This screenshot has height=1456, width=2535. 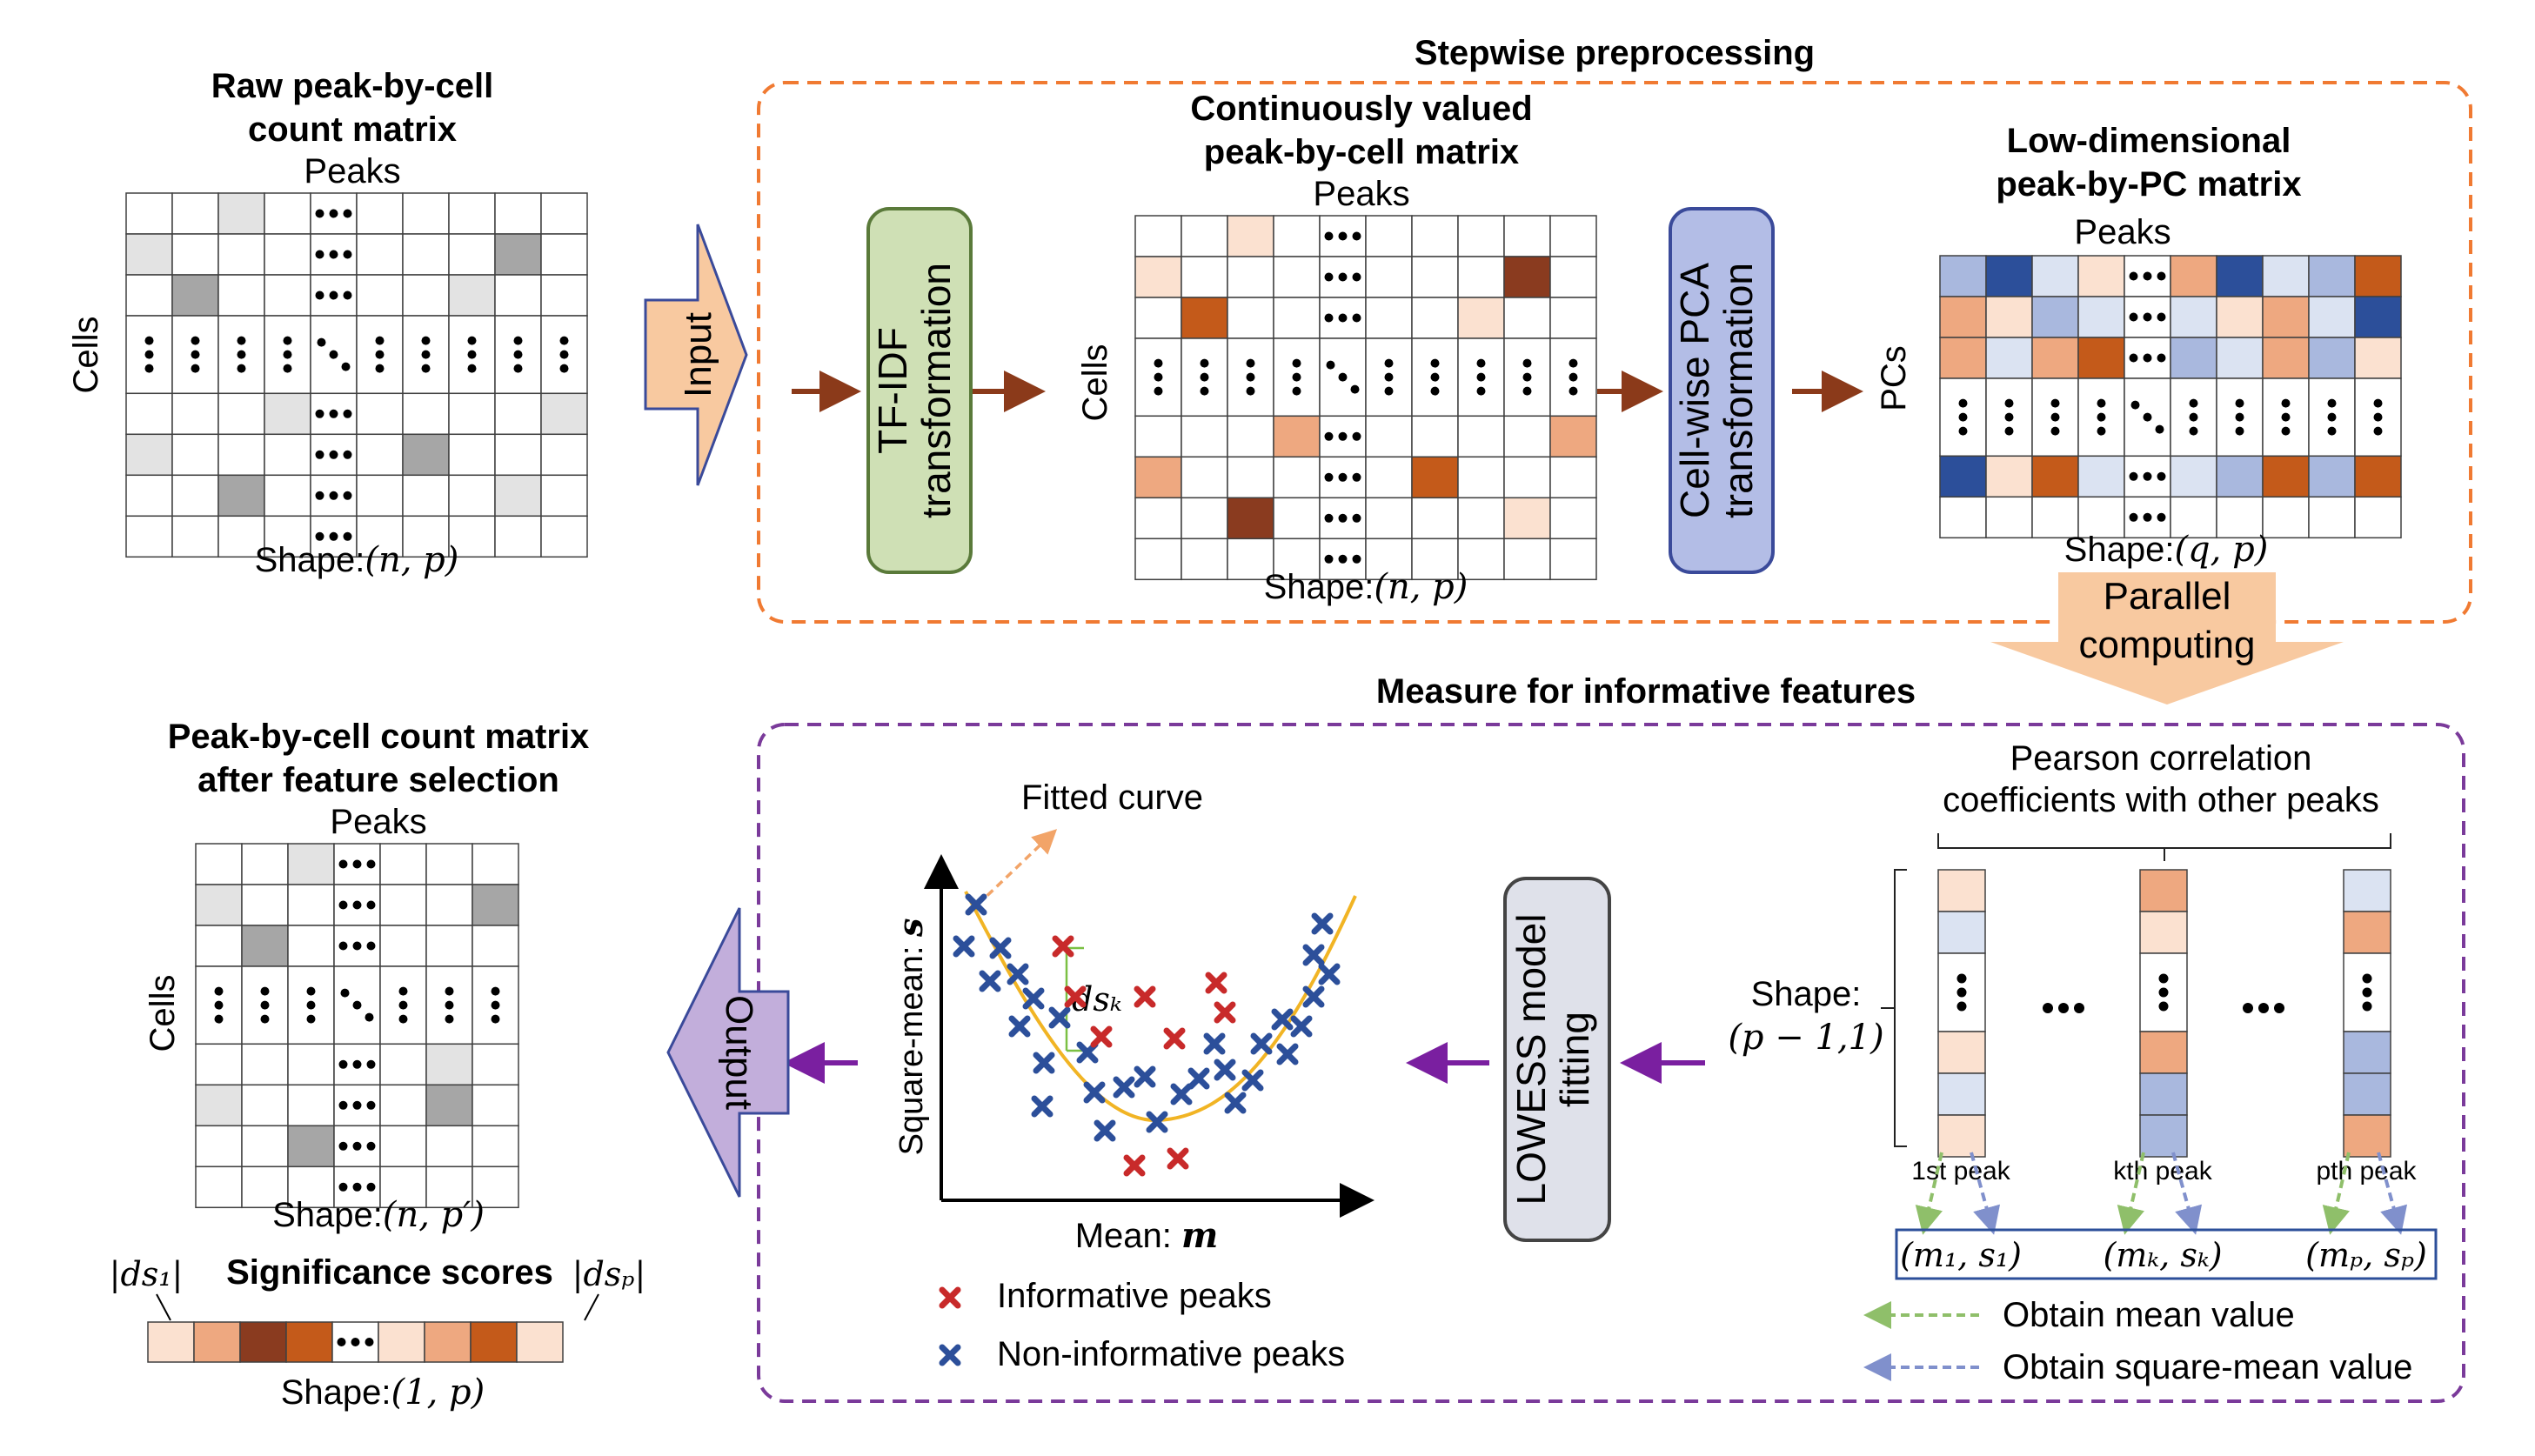 What do you see at coordinates (2164, 847) in the screenshot?
I see `pearson-brace` at bounding box center [2164, 847].